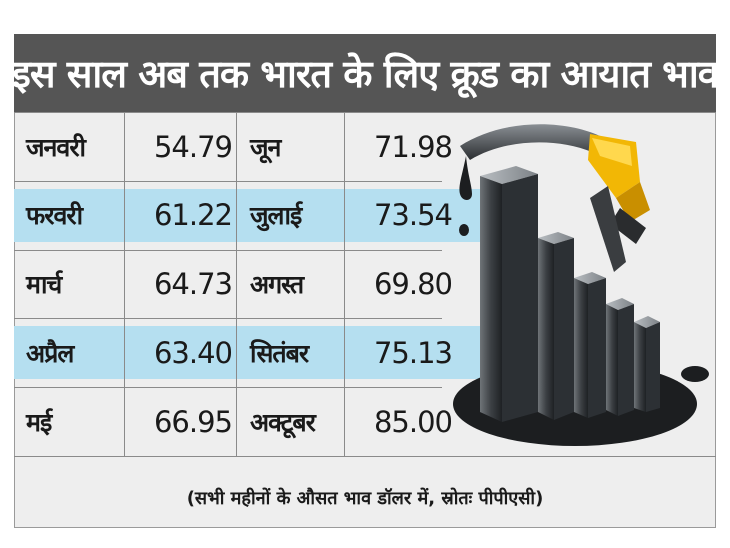 The height and width of the screenshot is (548, 730). What do you see at coordinates (277, 285) in the screenshot?
I see `month-label: अगस्त` at bounding box center [277, 285].